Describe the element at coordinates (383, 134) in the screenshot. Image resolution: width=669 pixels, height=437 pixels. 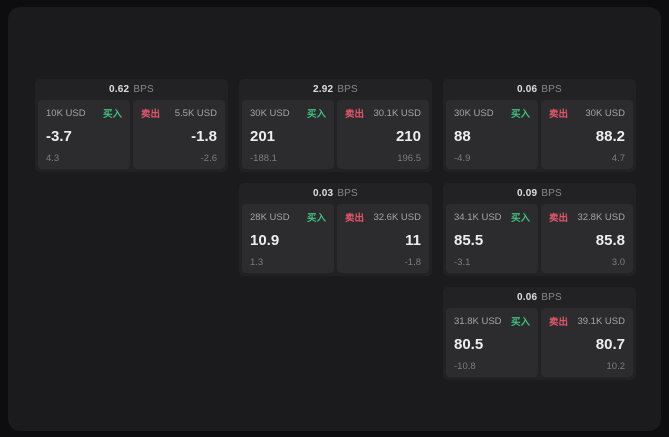
I see `sell-quote-tile: 卖出 30.1K USD 210 196.5` at that location.